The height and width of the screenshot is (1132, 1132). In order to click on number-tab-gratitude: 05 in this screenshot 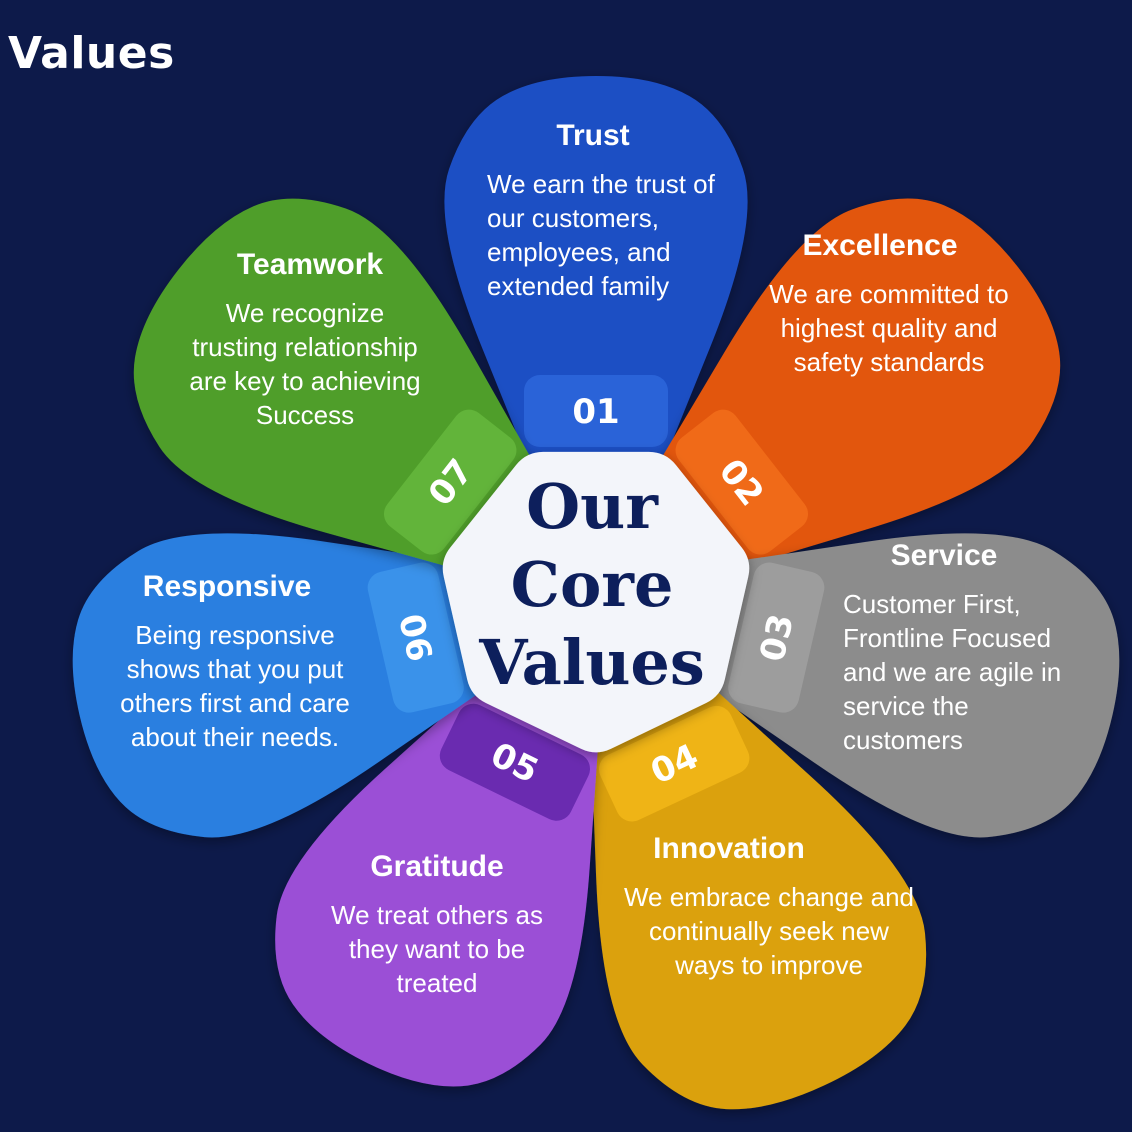, I will do `click(515, 762)`.